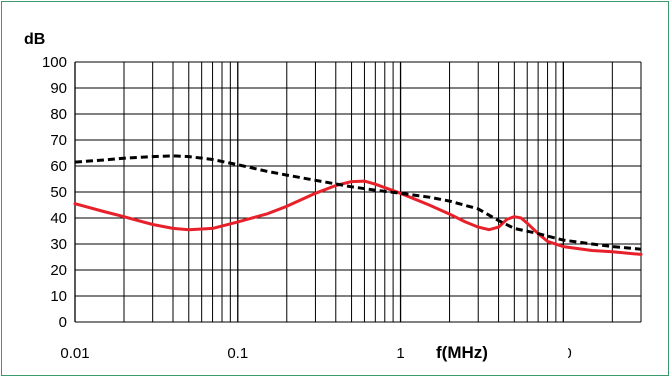 The image size is (672, 379). What do you see at coordinates (58, 296) in the screenshot?
I see `y-tick-label: 10` at bounding box center [58, 296].